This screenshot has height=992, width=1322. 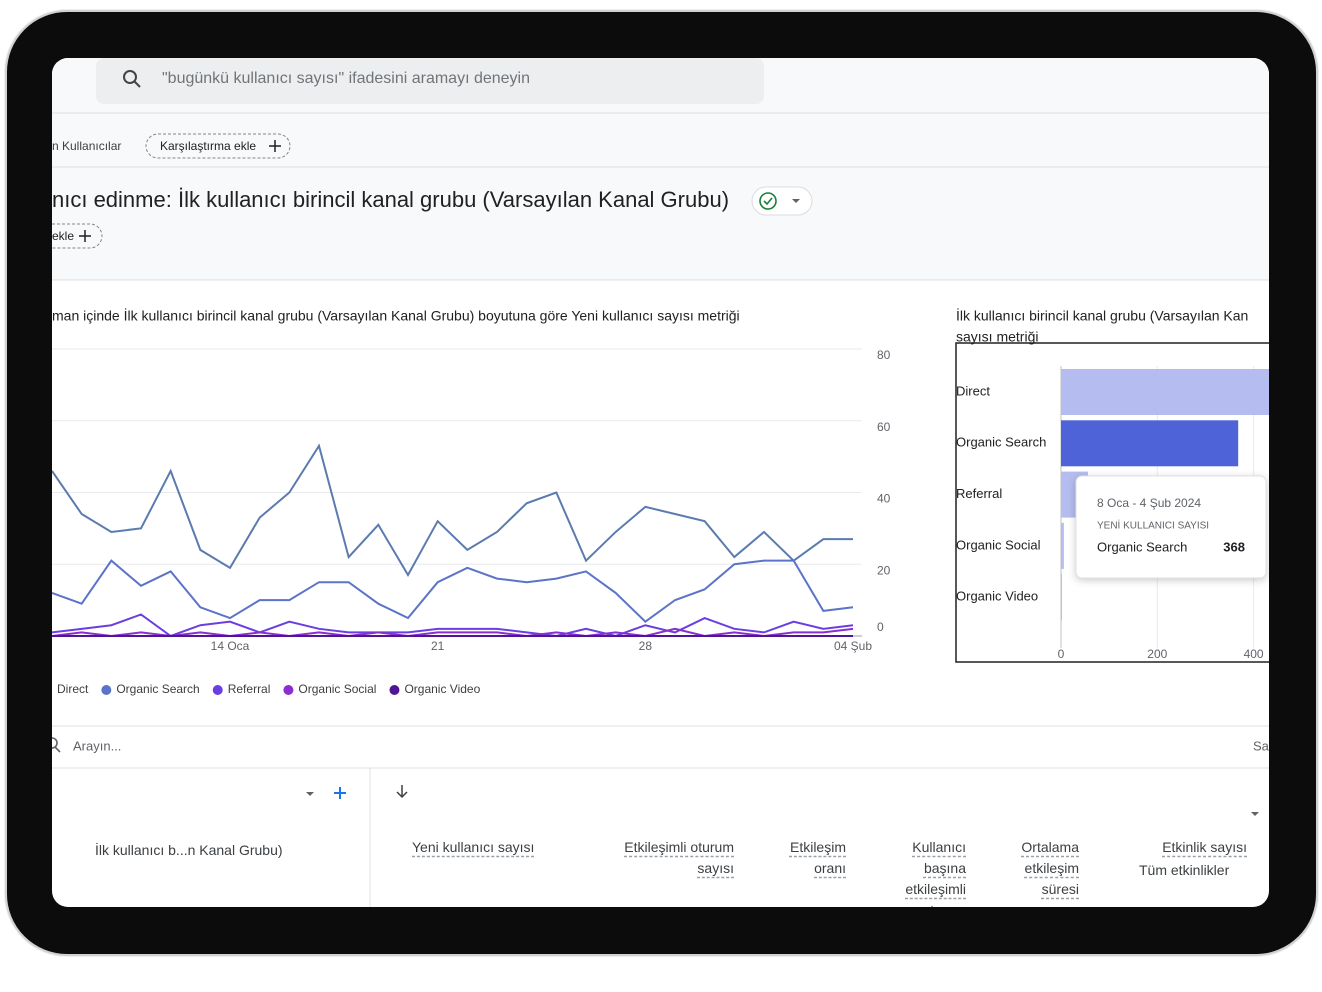 What do you see at coordinates (1184, 870) in the screenshot?
I see `event-filter: Tüm etkinlikler` at bounding box center [1184, 870].